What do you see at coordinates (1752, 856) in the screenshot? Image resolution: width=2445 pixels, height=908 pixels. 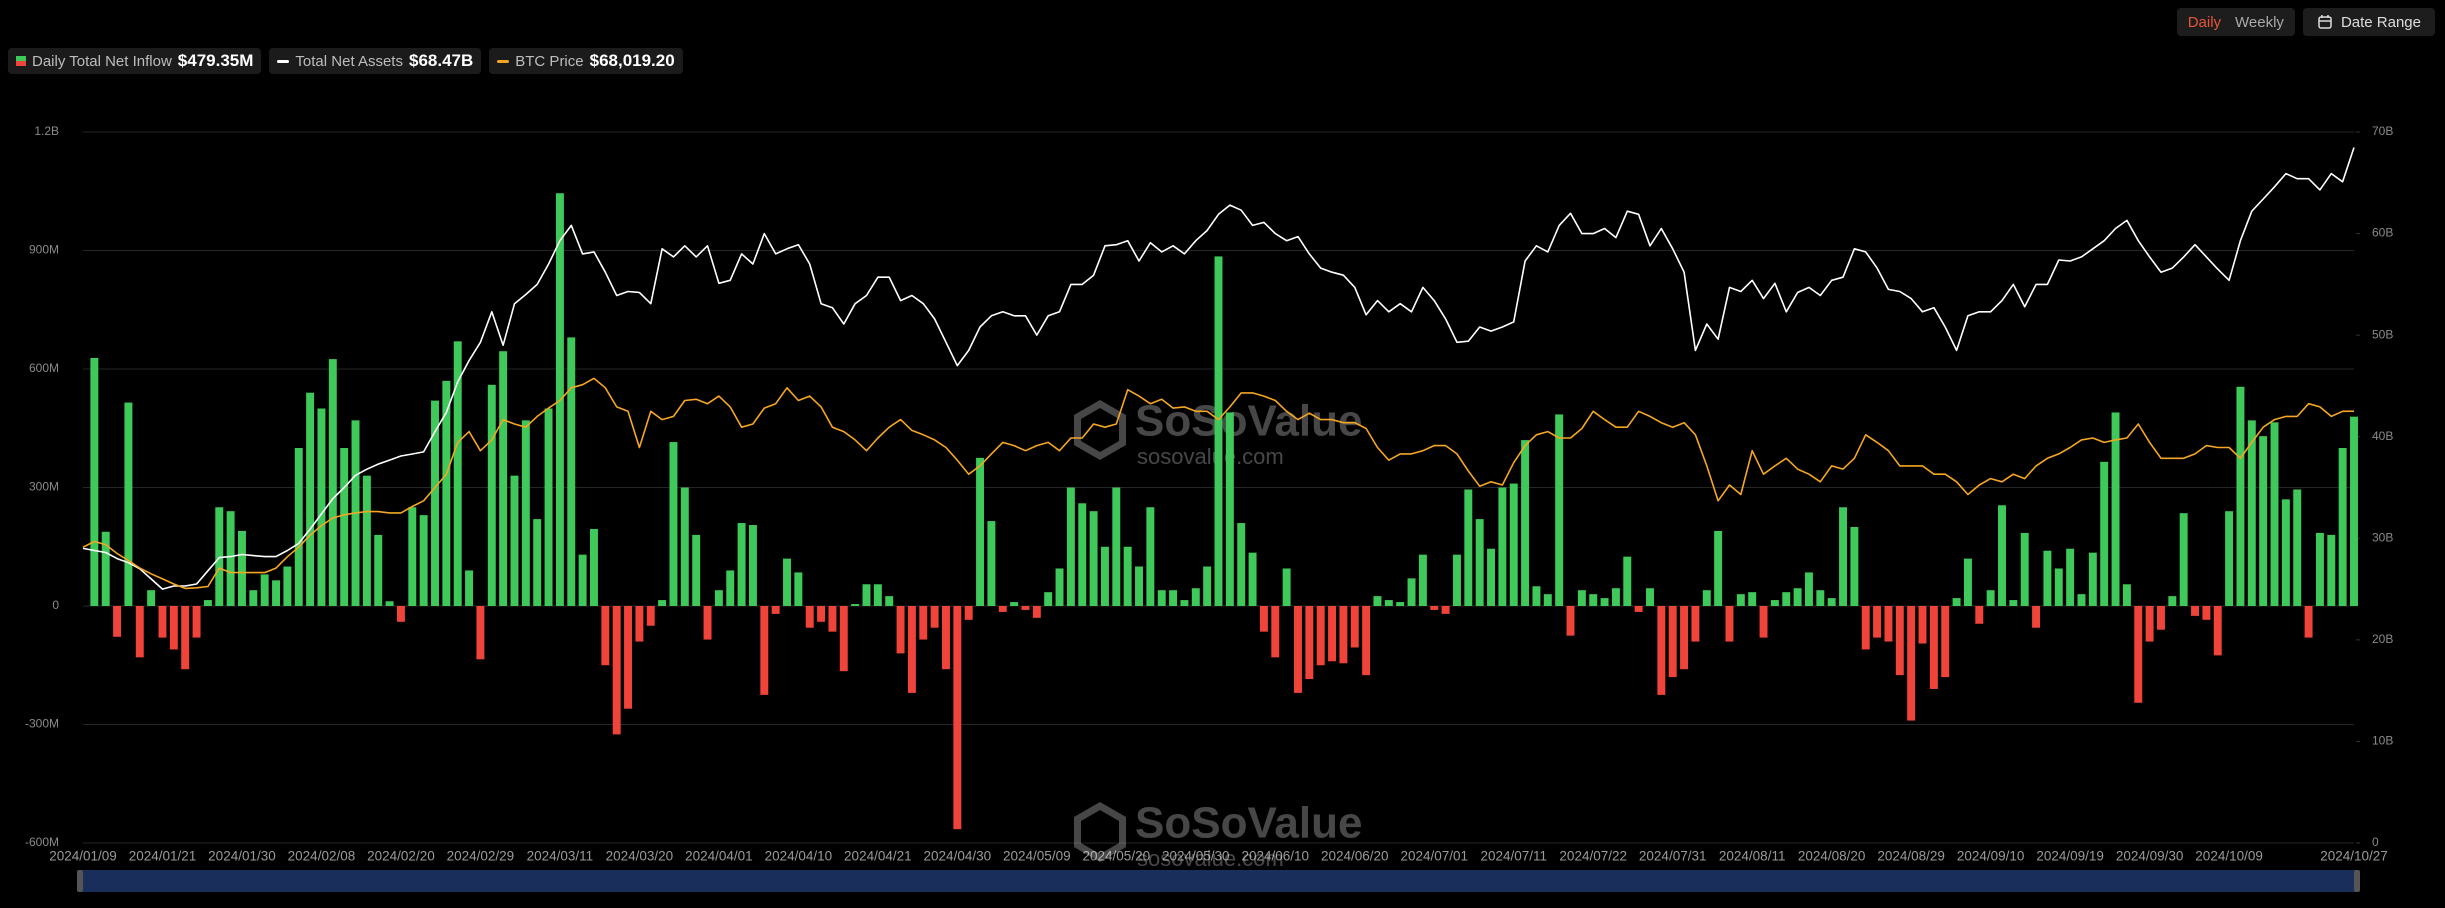 I see `x-tick-label: 2024/08/11` at bounding box center [1752, 856].